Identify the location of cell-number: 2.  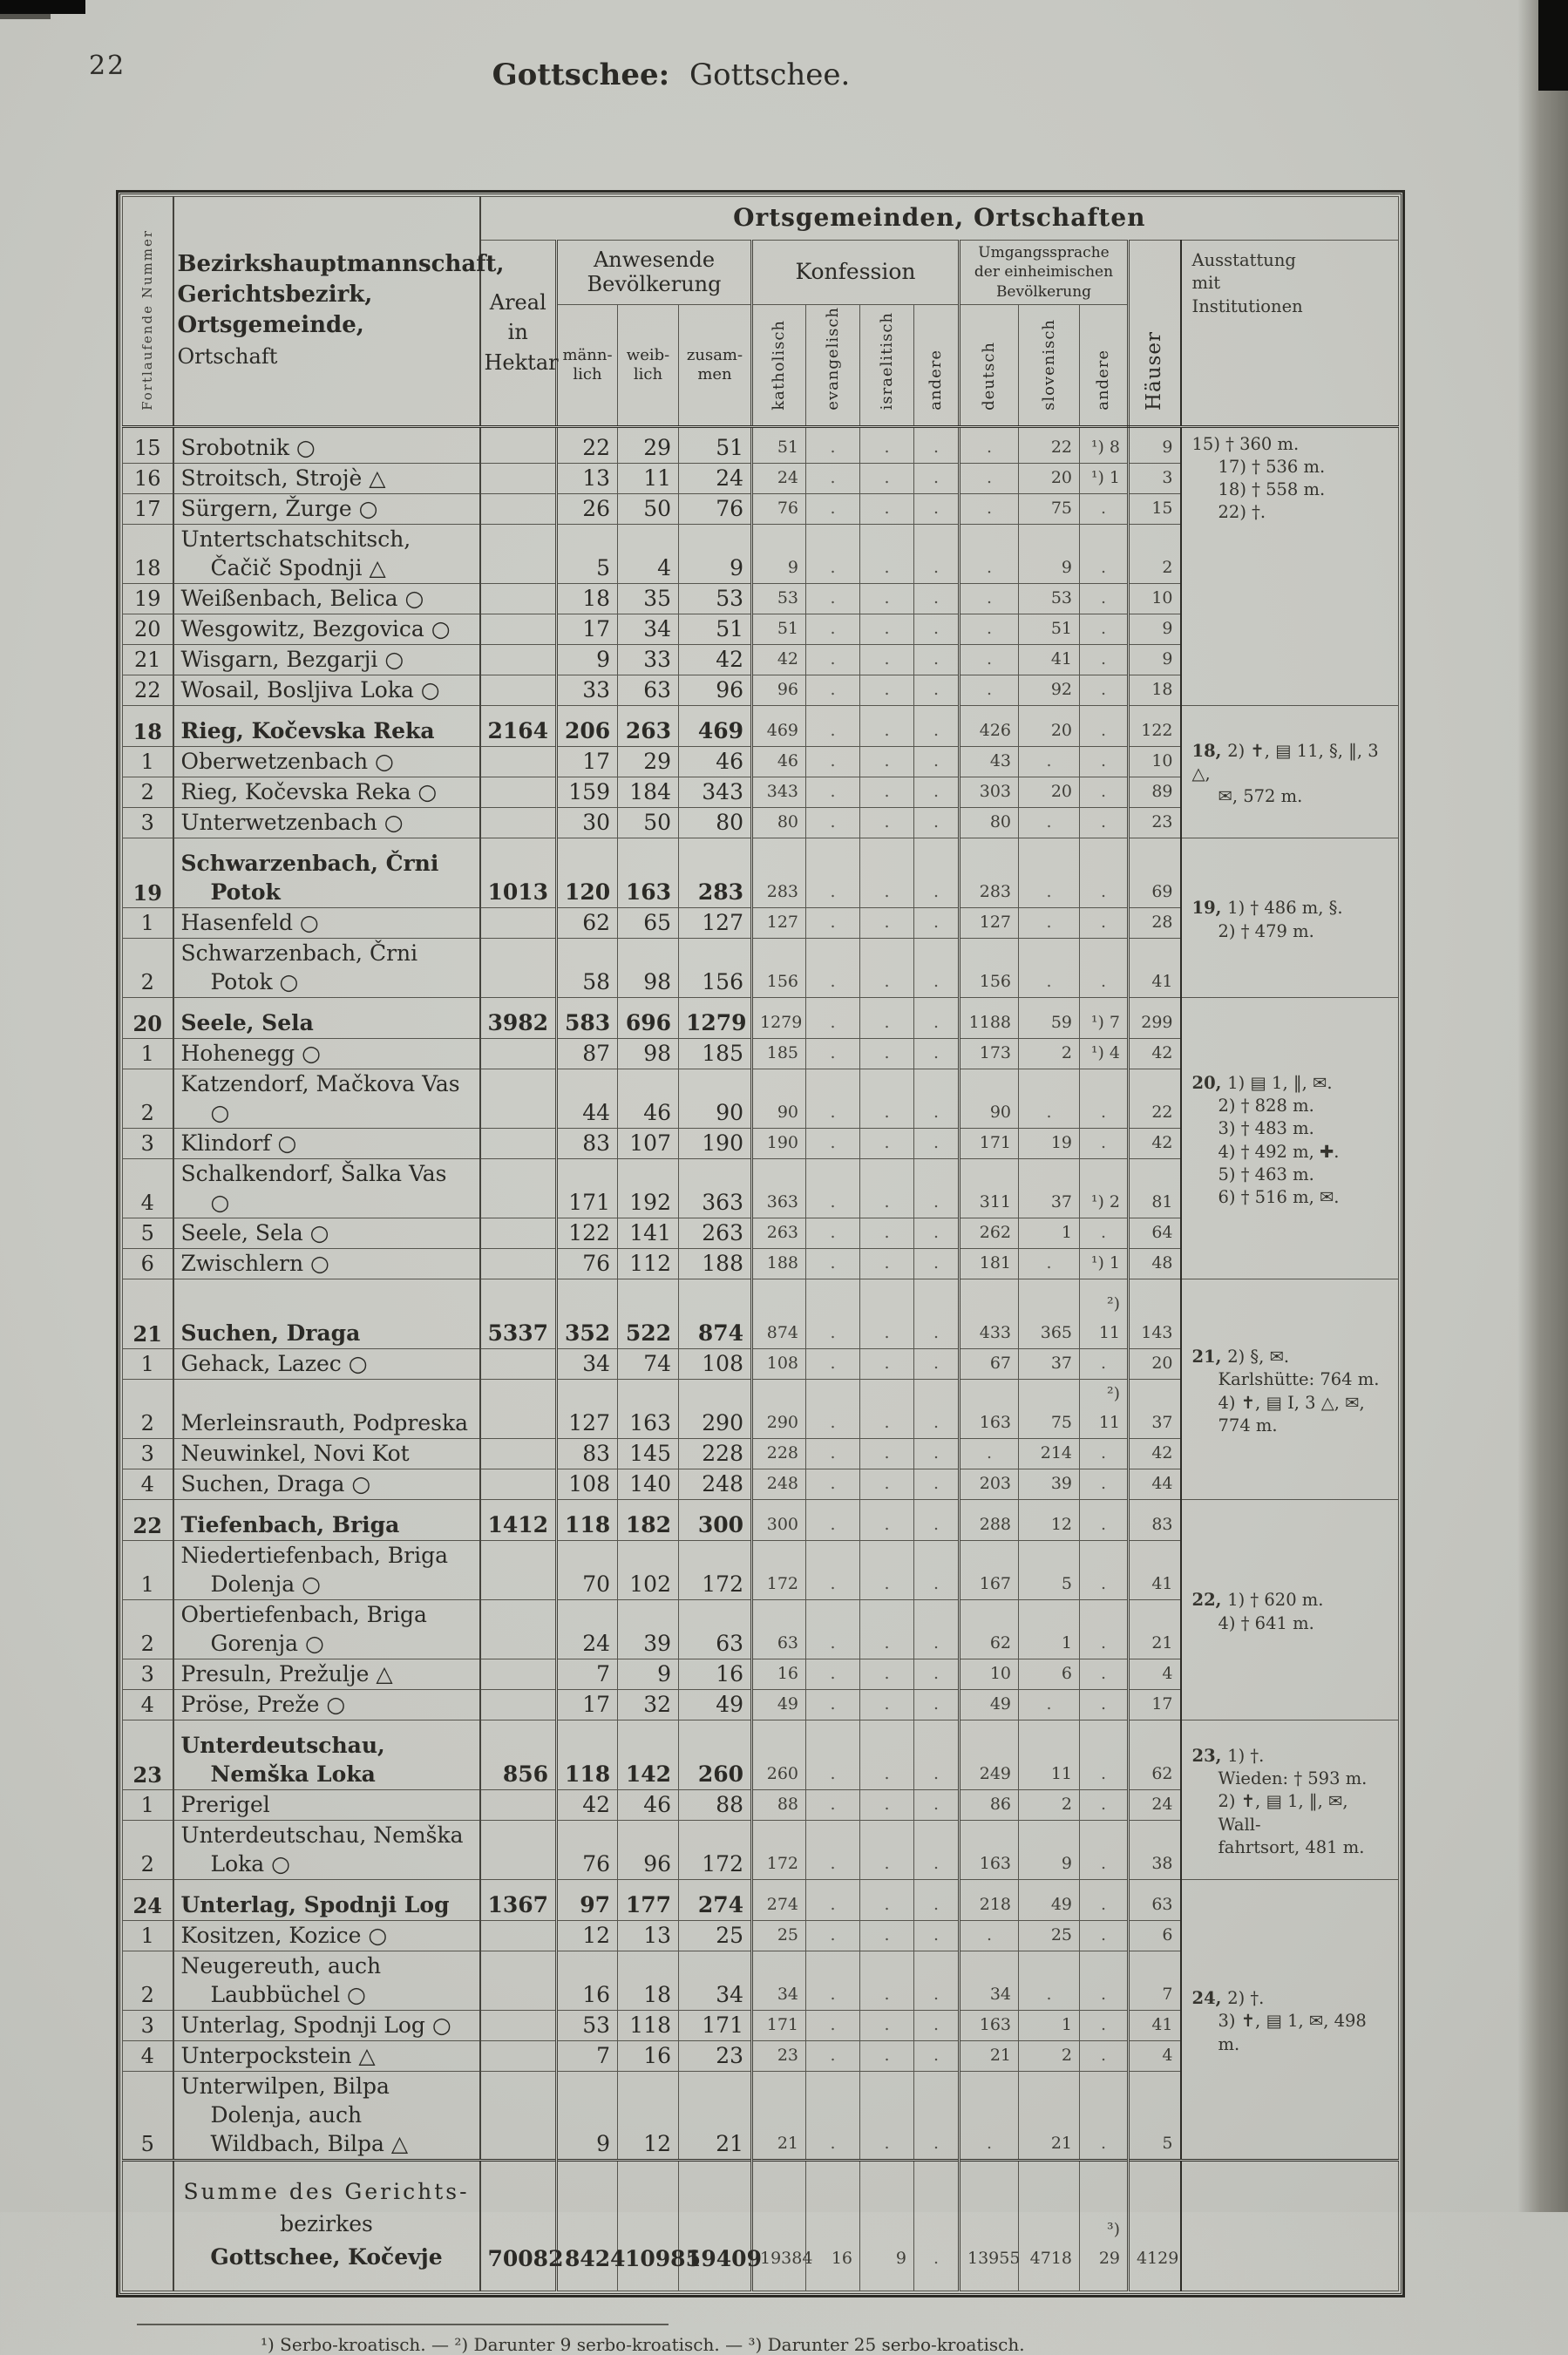
(148, 1408).